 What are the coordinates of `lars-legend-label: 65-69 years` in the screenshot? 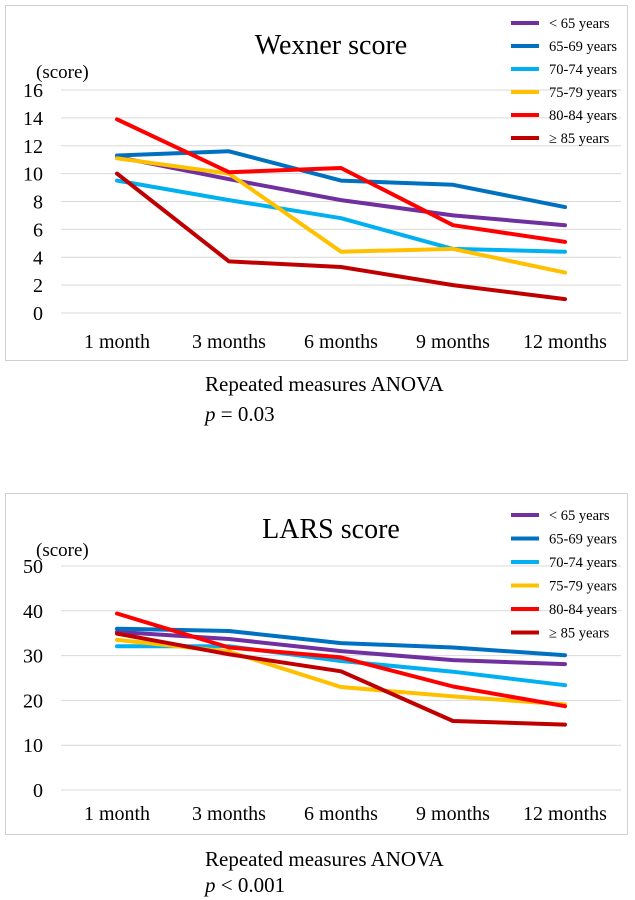 It's located at (583, 540).